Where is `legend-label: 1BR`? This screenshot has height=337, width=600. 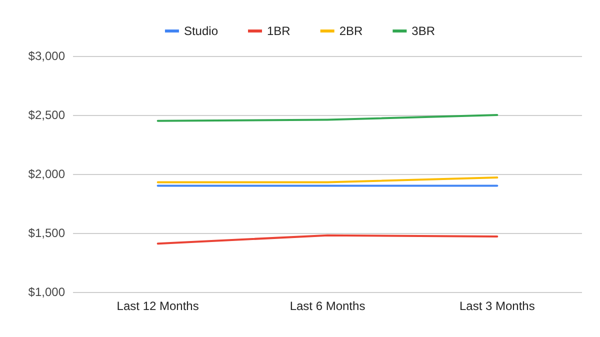
legend-label: 1BR is located at coordinates (278, 31).